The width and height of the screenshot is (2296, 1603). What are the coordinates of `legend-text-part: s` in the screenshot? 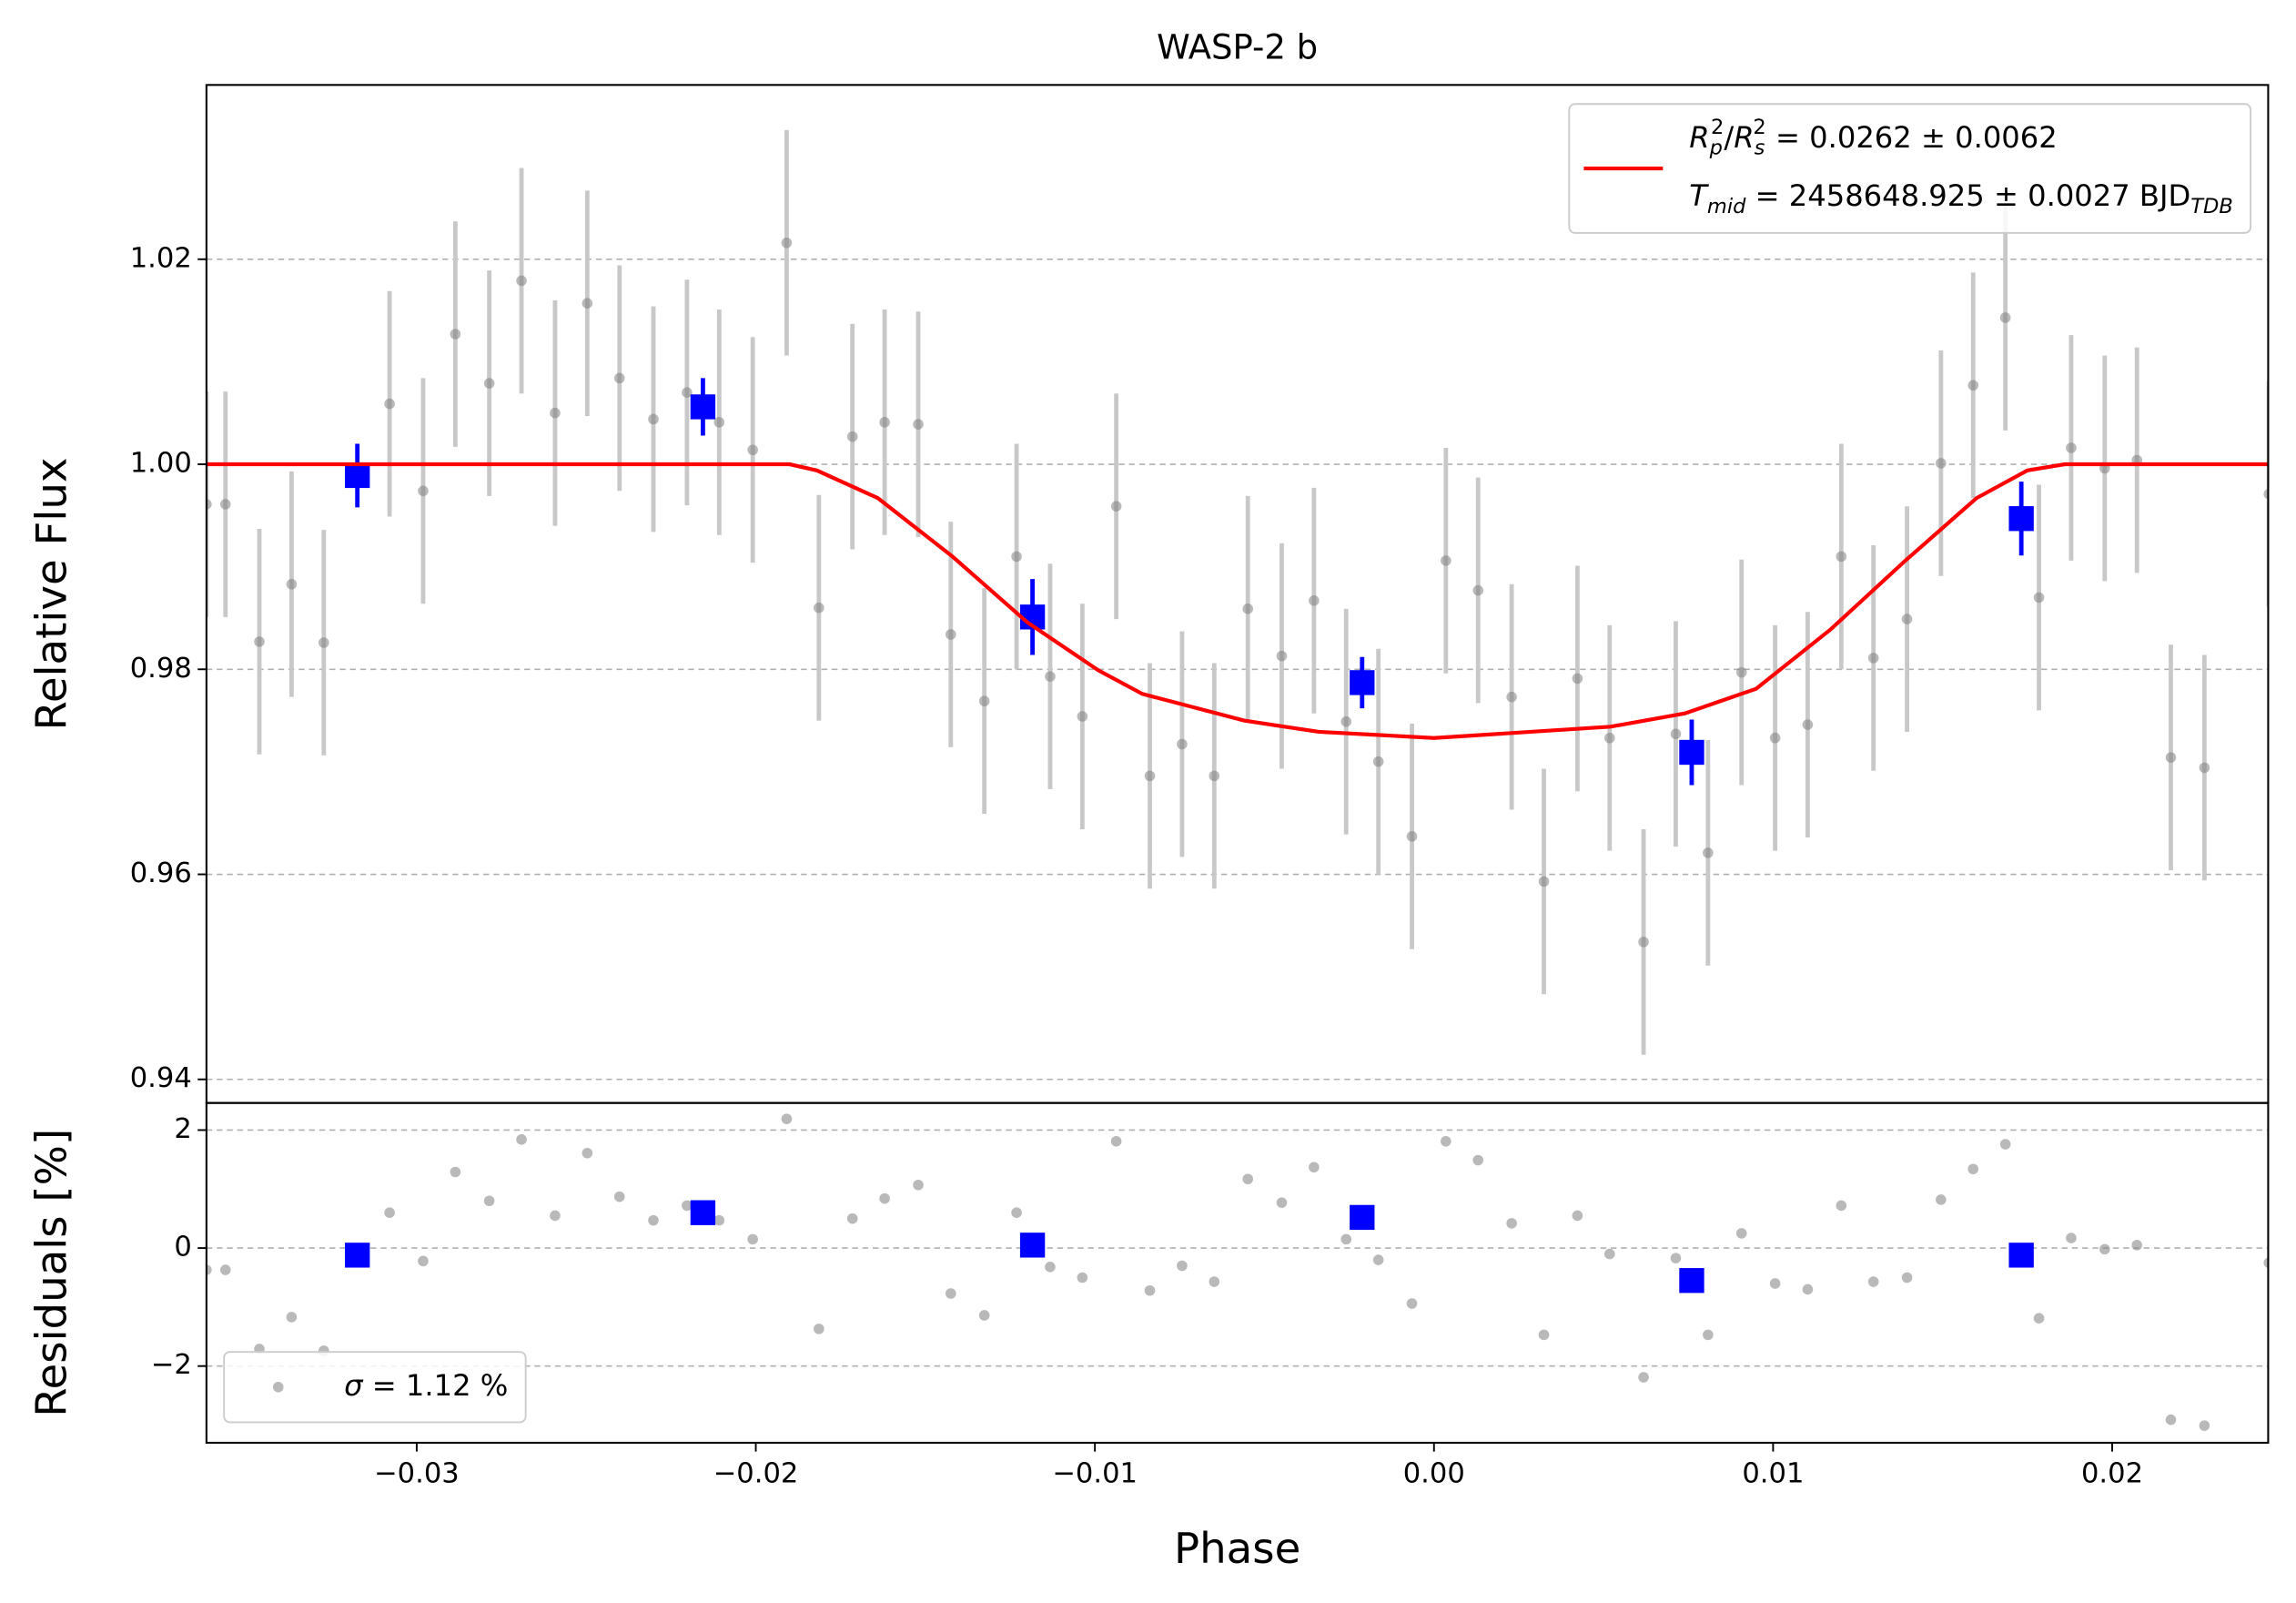 It's located at (1760, 147).